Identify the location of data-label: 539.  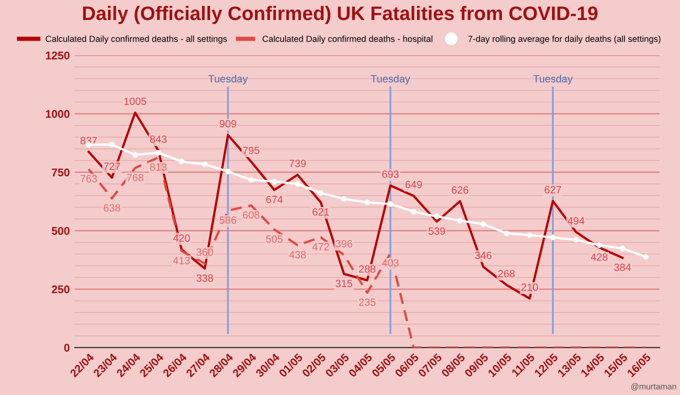
(437, 231).